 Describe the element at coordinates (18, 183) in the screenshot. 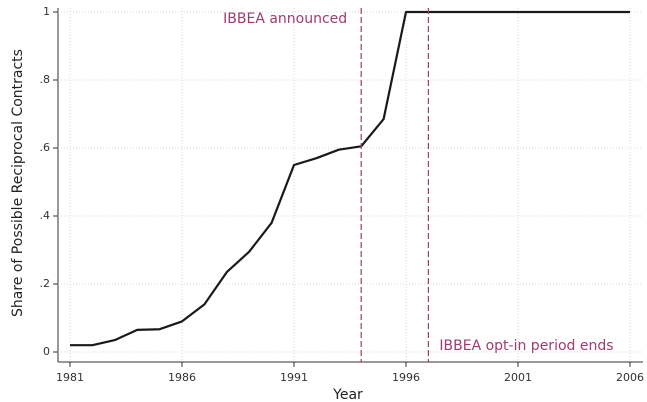

I see `y-axis-title: Share of Possible Reciprocal Contracts` at that location.